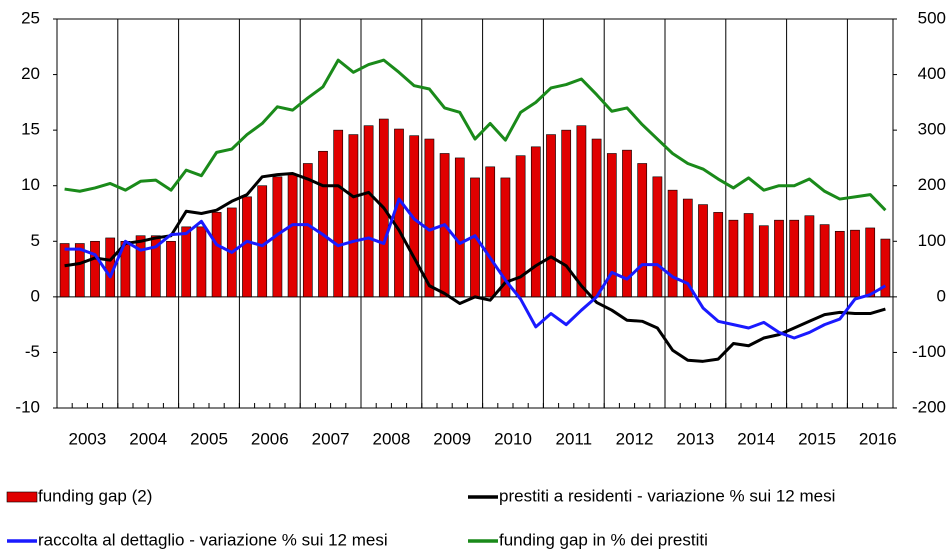 This screenshot has height=551, width=952. Describe the element at coordinates (35, 240) in the screenshot. I see `y-tick-label: 5` at that location.